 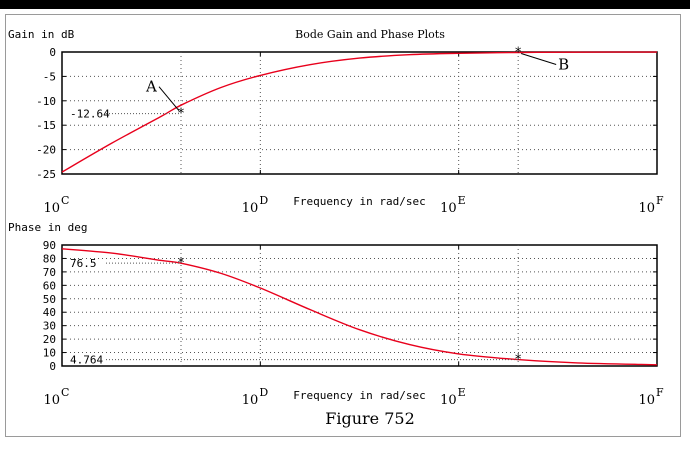 I want to click on top-y-tick-label: -10, so click(x=46, y=101).